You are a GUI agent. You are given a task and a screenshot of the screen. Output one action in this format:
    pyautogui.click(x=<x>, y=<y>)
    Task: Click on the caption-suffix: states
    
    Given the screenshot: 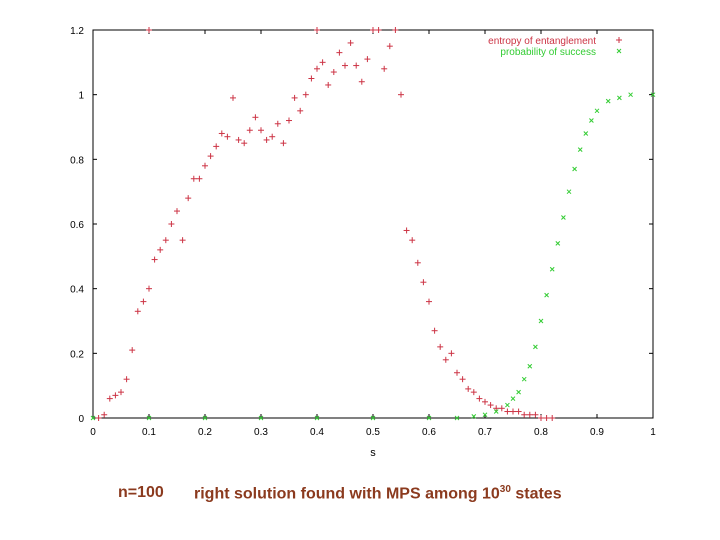 What is the action you would take?
    pyautogui.click(x=536, y=494)
    